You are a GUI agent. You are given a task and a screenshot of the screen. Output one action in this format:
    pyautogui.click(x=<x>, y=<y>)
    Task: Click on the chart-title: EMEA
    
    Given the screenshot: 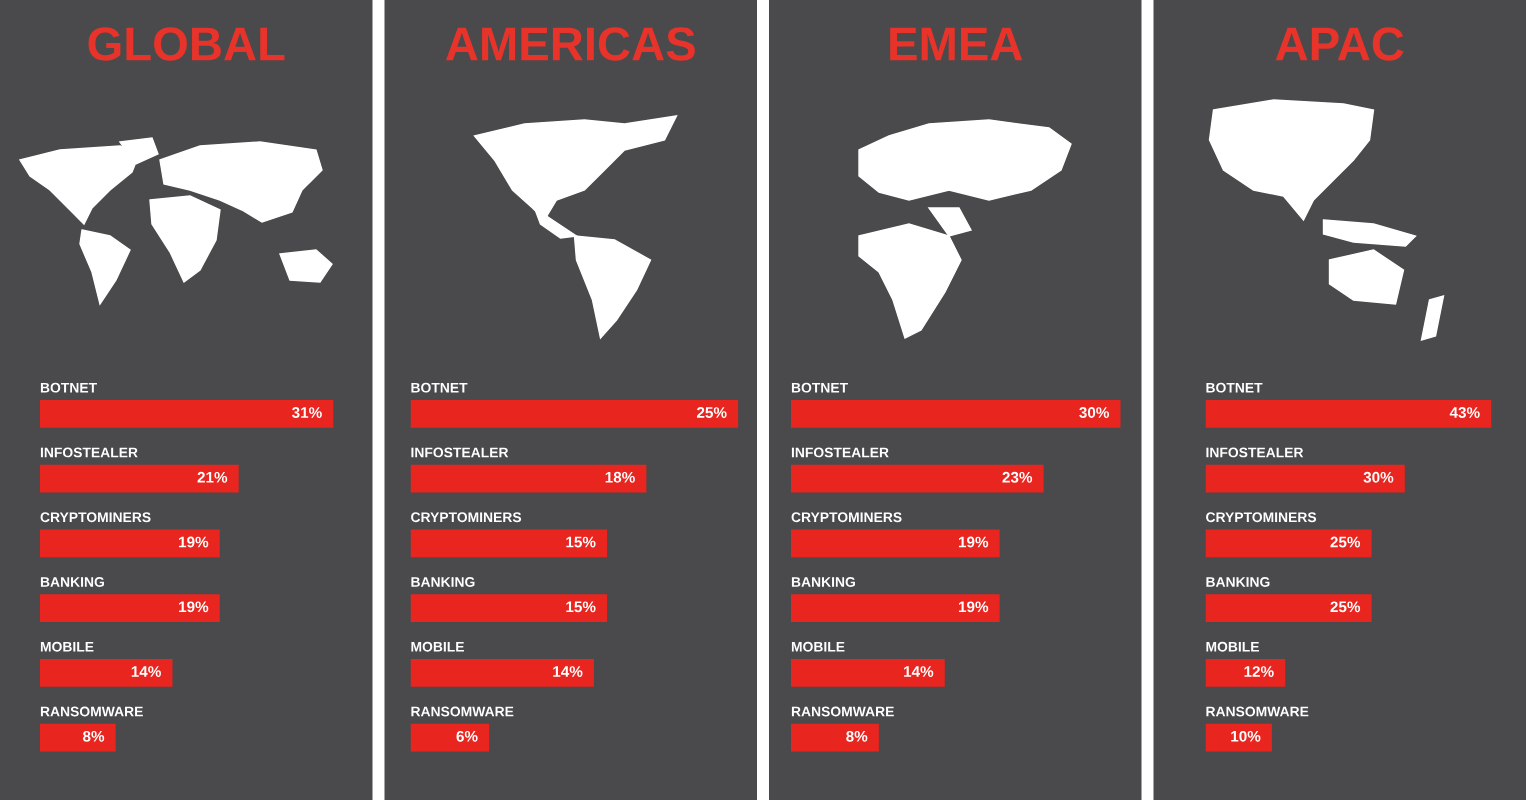 What is the action you would take?
    pyautogui.click(x=956, y=44)
    